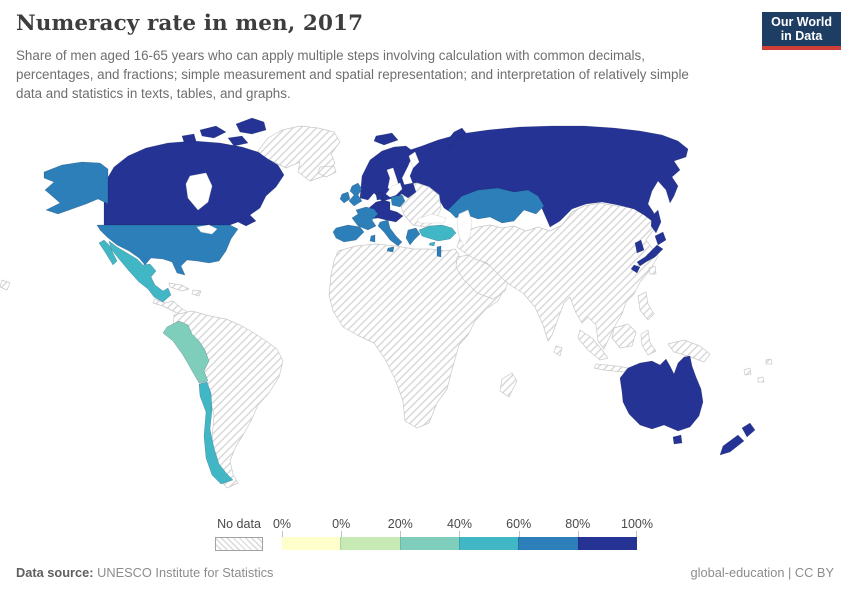 The width and height of the screenshot is (850, 600). I want to click on baltic-sea, so click(394, 190).